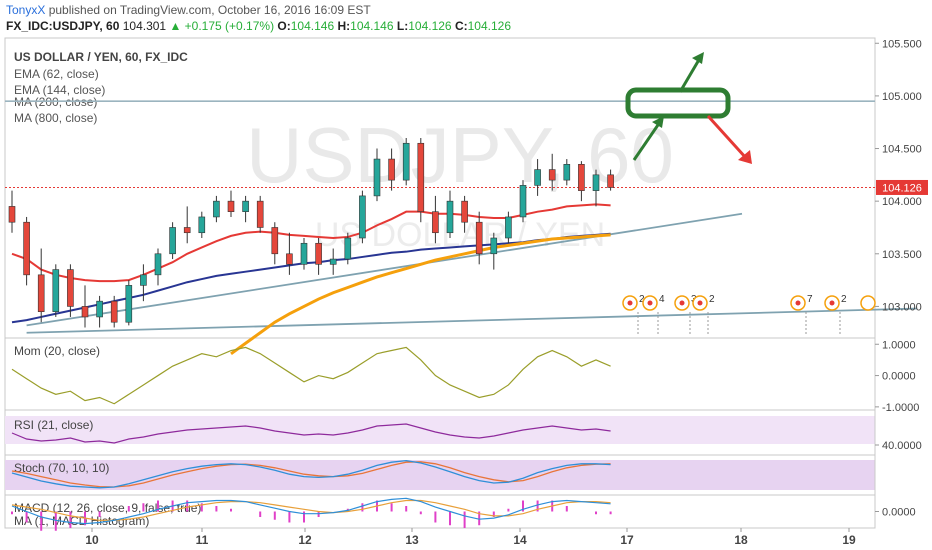  Describe the element at coordinates (311, 433) in the screenshot. I see `rsi-line` at that location.